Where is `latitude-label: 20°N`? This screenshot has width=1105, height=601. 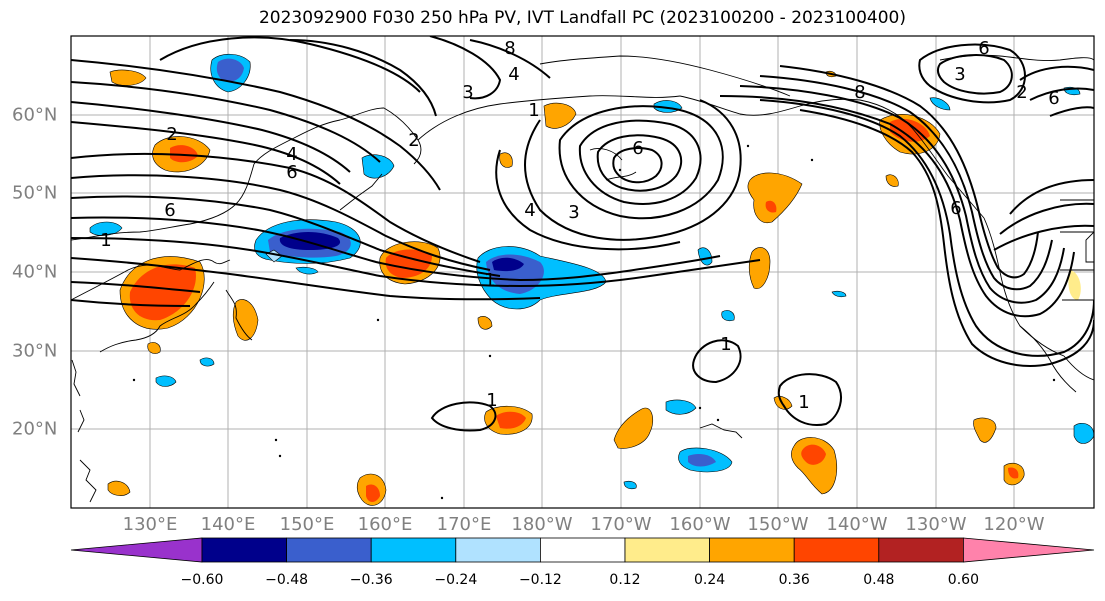
latitude-label: 20°N is located at coordinates (35, 429).